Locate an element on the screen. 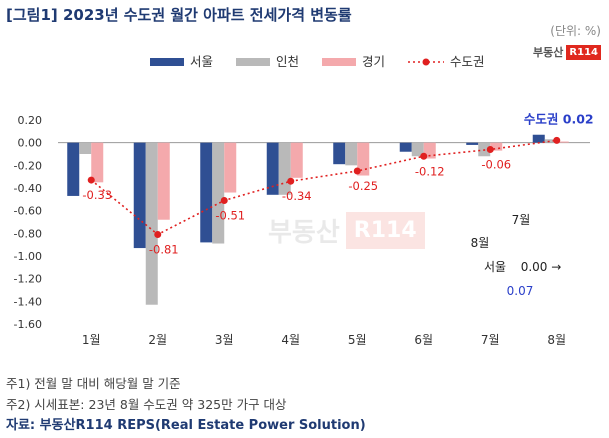  bar-경기-4월 is located at coordinates (296, 160).